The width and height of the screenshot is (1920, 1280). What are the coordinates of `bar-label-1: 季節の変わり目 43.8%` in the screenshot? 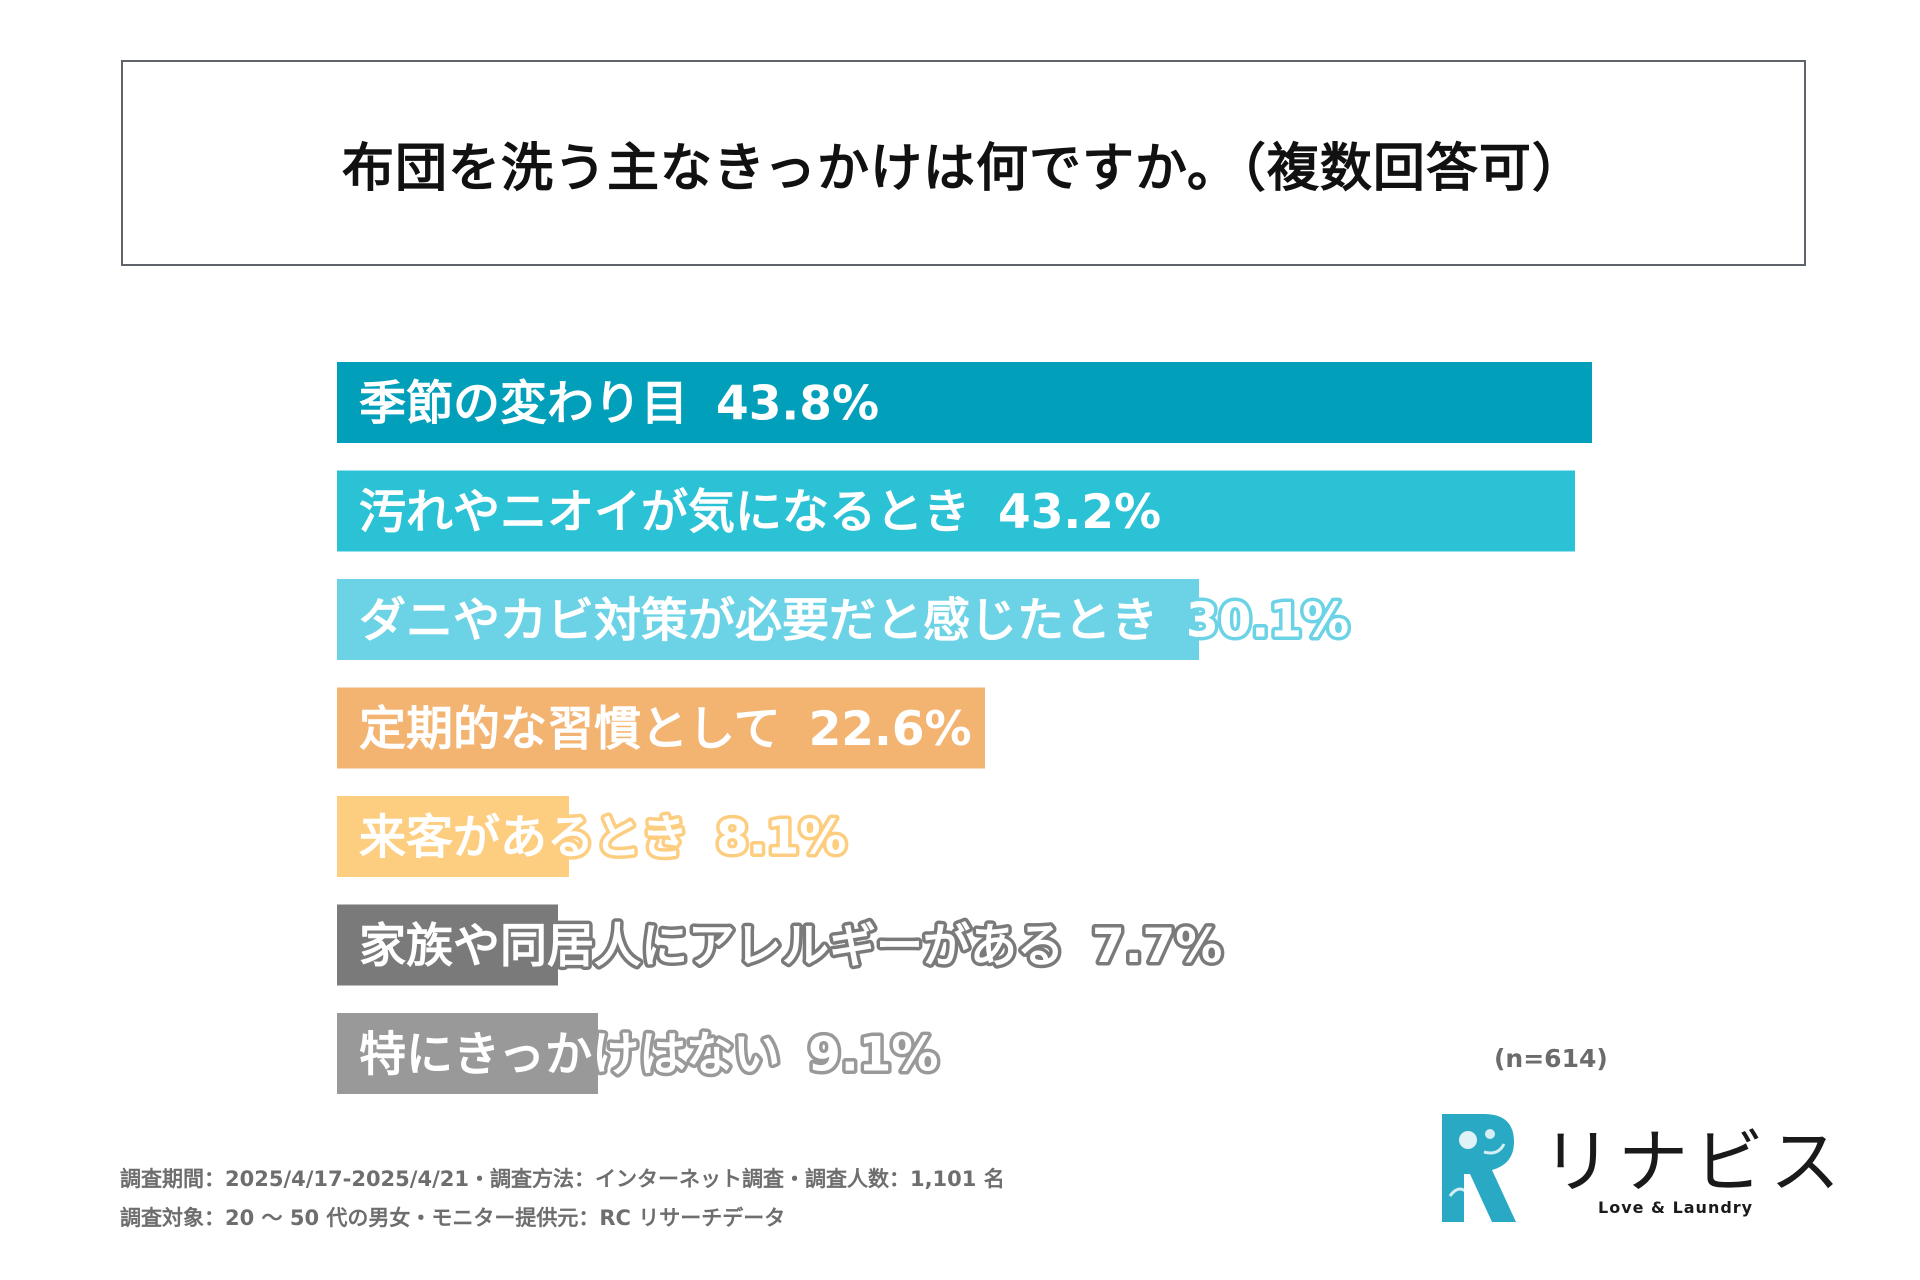 It's located at (619, 404).